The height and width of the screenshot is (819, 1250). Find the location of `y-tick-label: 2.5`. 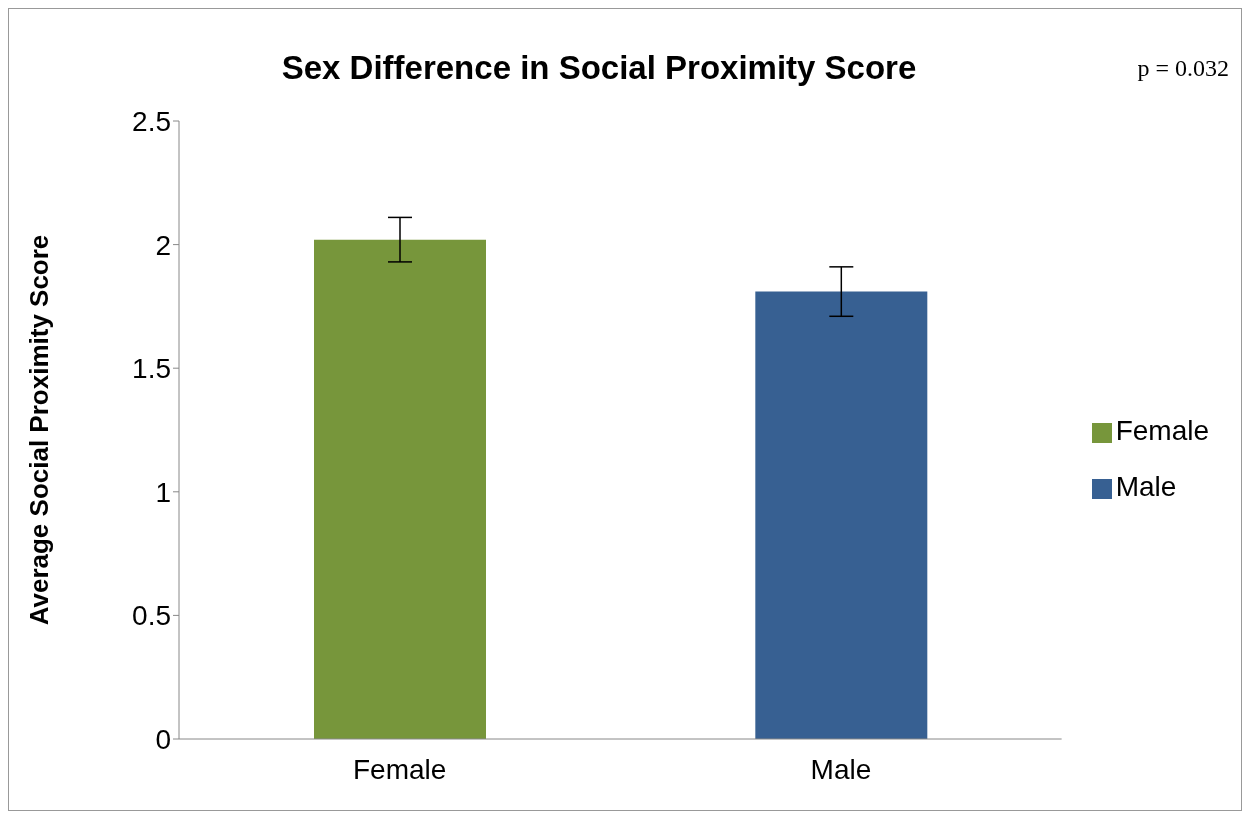

y-tick-label: 2.5 is located at coordinates (151, 121).